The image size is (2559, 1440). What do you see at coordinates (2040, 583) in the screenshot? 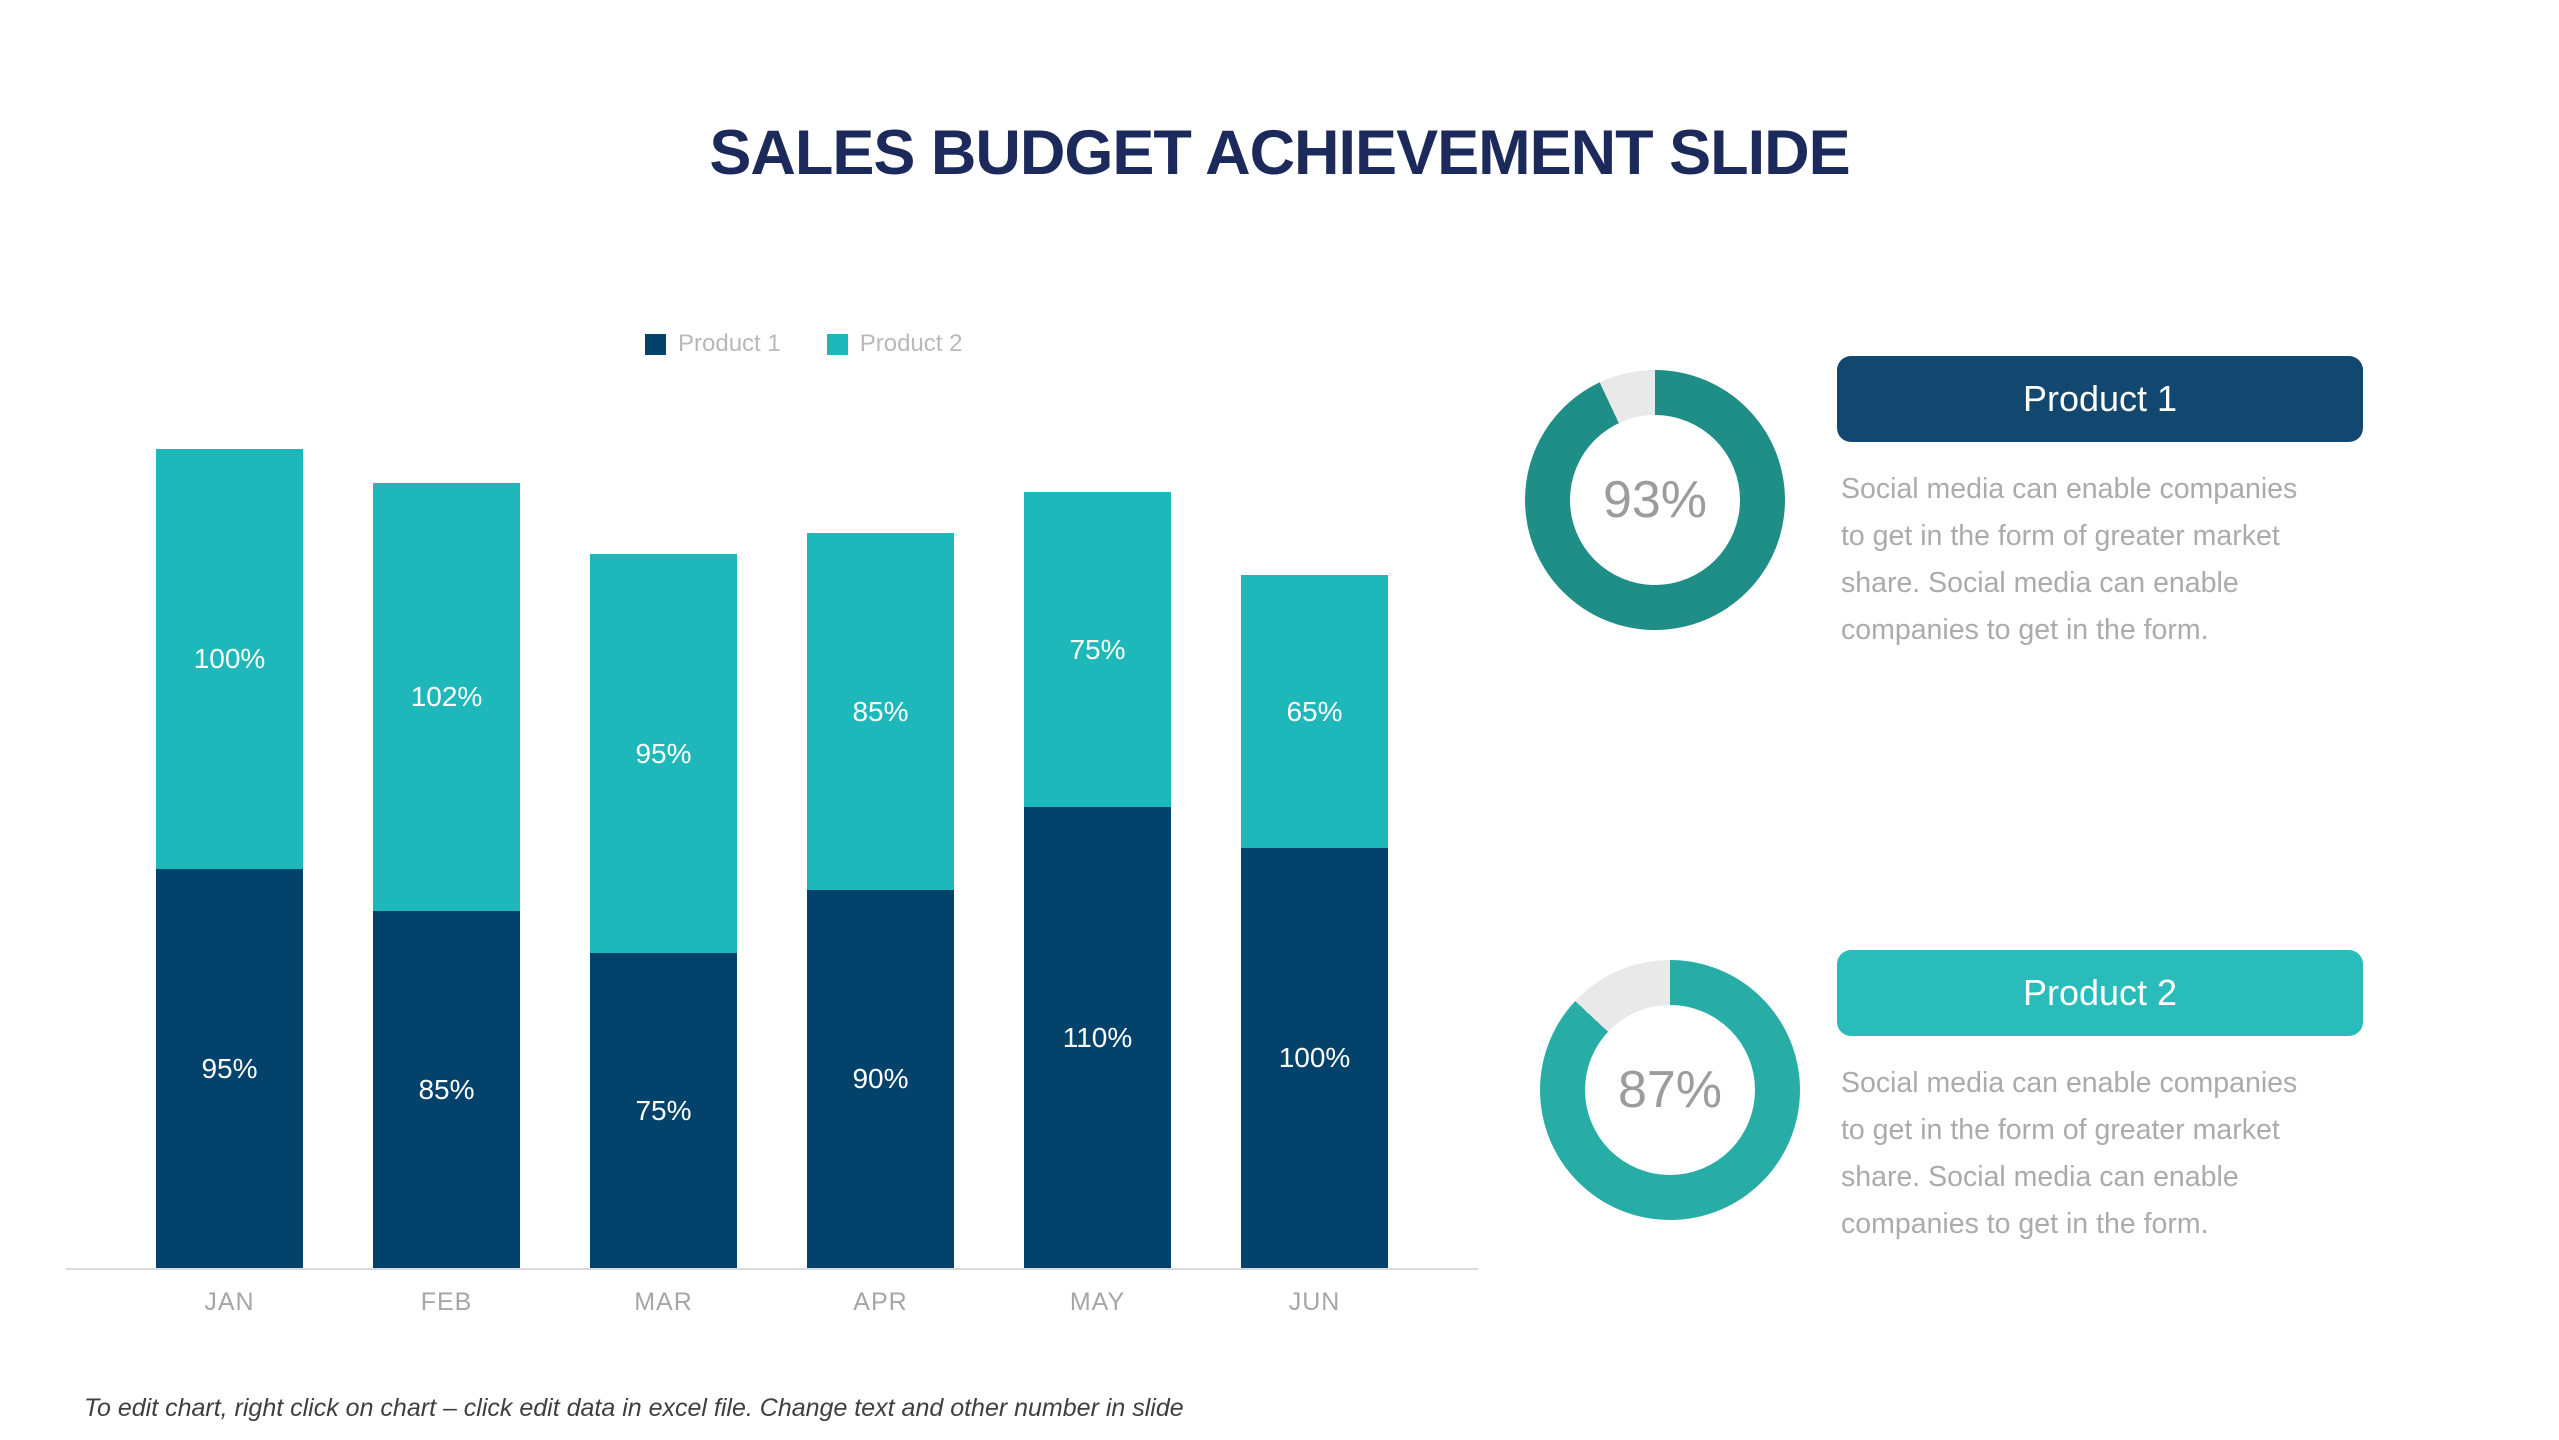
I see `product1-description-line: share. Social media can enable` at bounding box center [2040, 583].